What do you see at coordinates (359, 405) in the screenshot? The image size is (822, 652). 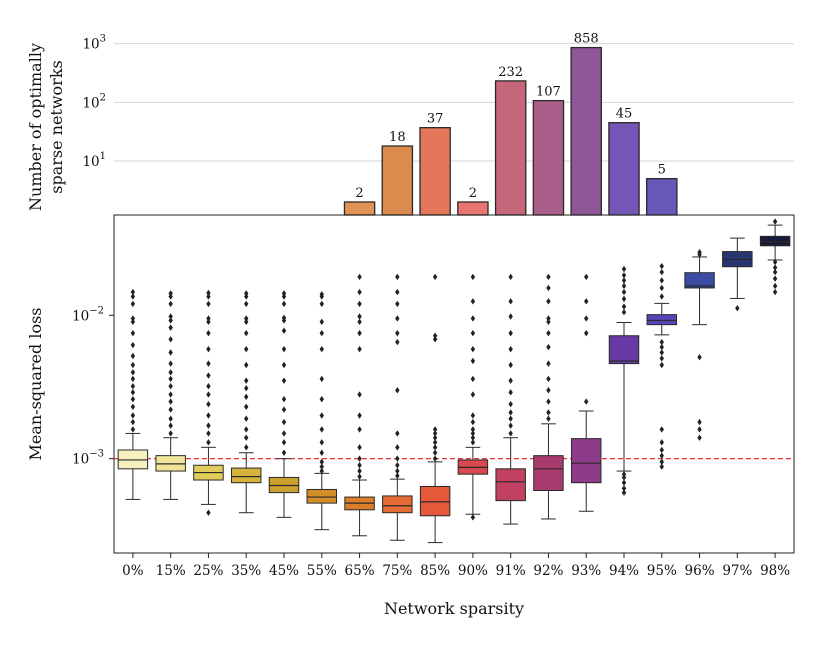 I see `box-65%` at bounding box center [359, 405].